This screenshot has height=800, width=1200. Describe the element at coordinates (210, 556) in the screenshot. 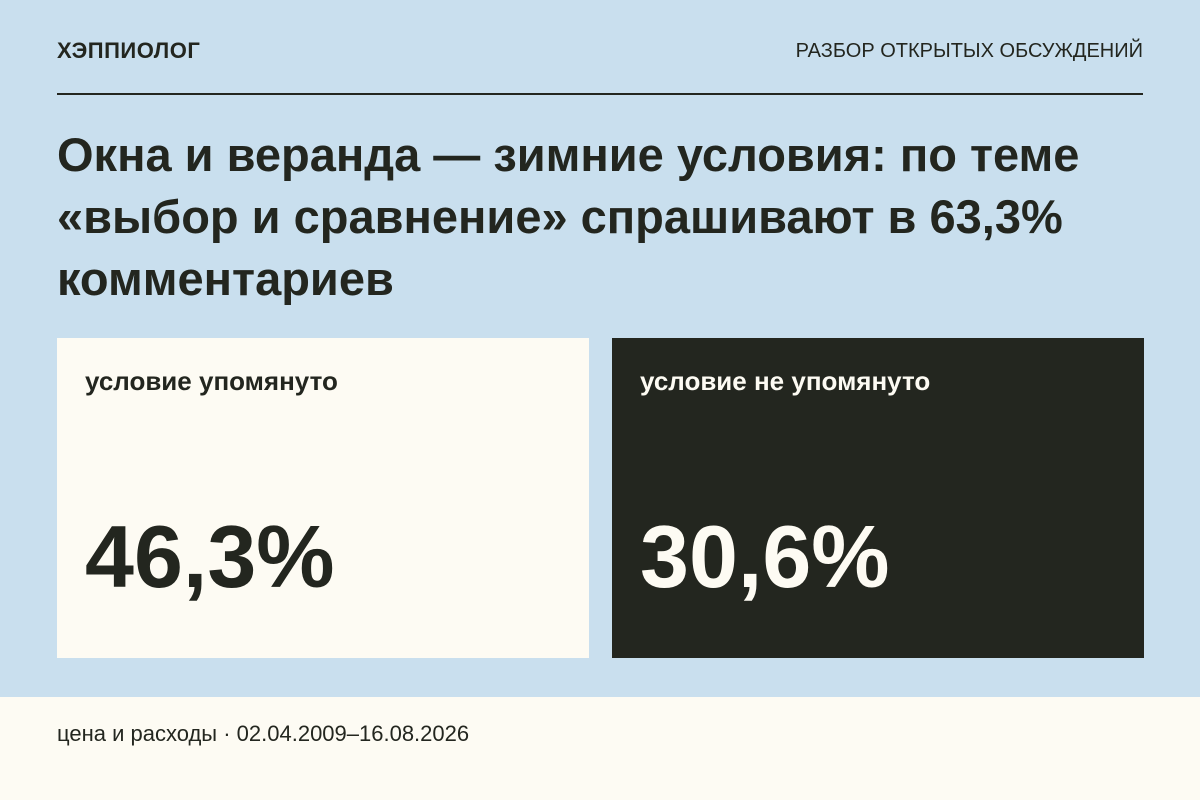

I see `stat-value: 46,3%` at that location.